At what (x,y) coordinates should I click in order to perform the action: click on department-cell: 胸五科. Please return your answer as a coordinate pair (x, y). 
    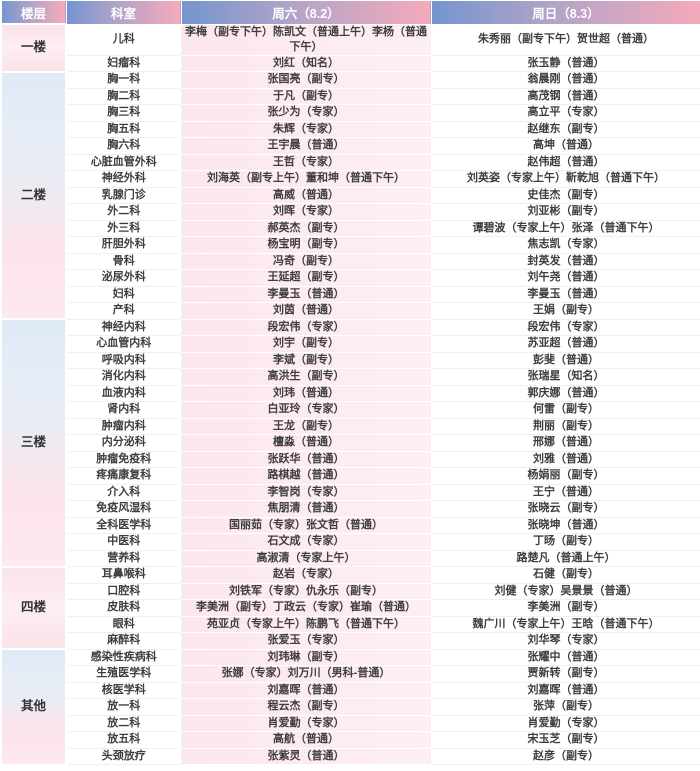
    Looking at the image, I should click on (123, 129).